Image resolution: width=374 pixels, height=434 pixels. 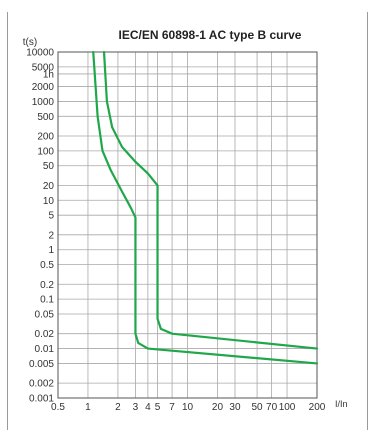 I want to click on y-tick-label: 0.005, so click(x=41, y=364).